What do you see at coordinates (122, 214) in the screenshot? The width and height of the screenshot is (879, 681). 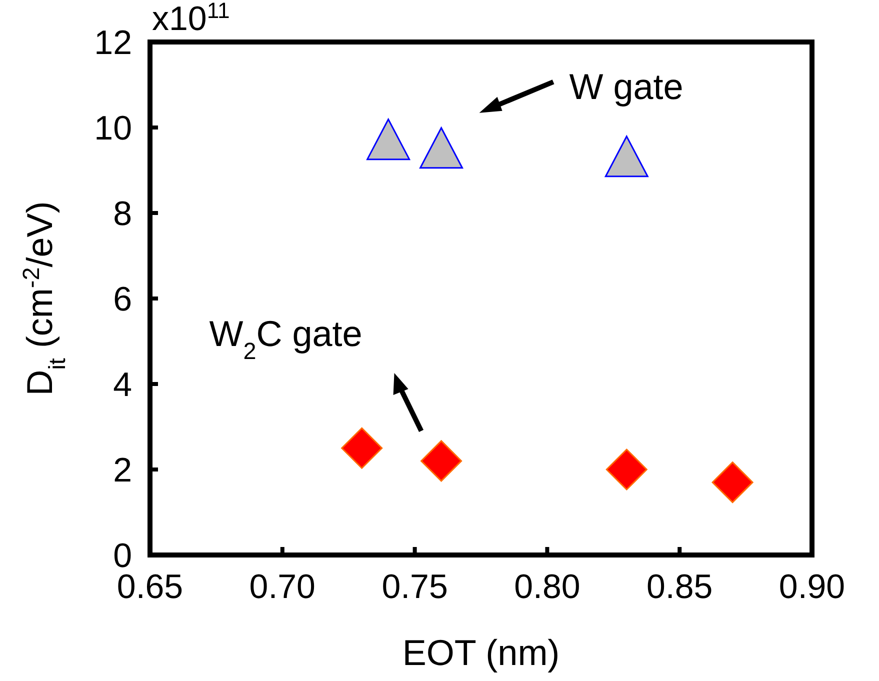 I see `y-tick-label: 8` at bounding box center [122, 214].